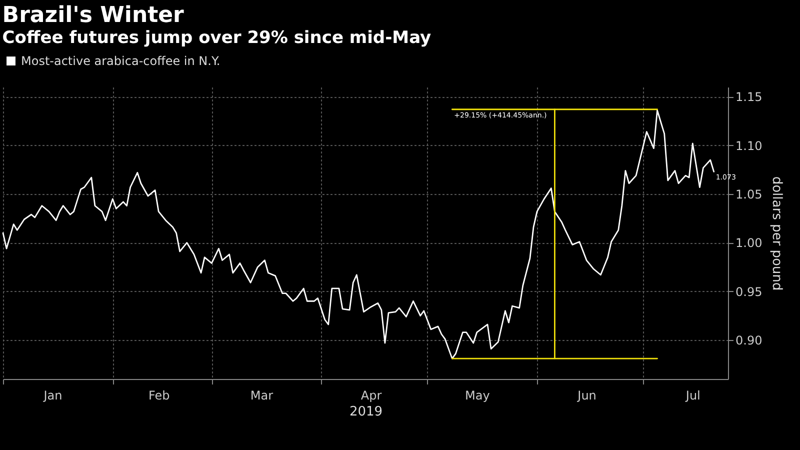 The height and width of the screenshot is (450, 800). Describe the element at coordinates (586, 395) in the screenshot. I see `x-tick-label: Jun` at that location.